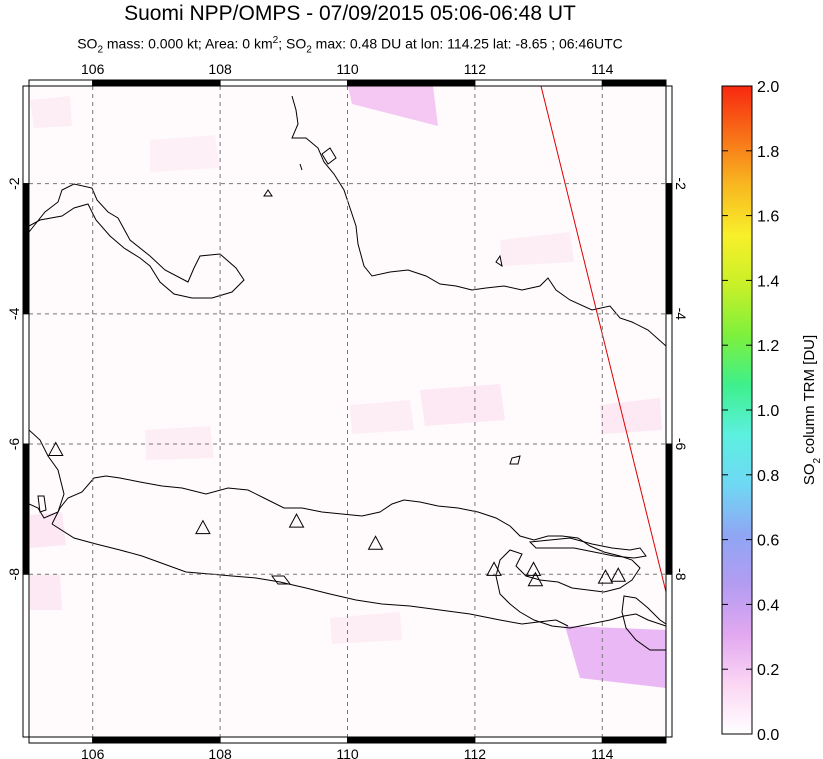  What do you see at coordinates (393, 106) in the screenshot?
I see `so2-patch-north` at bounding box center [393, 106].